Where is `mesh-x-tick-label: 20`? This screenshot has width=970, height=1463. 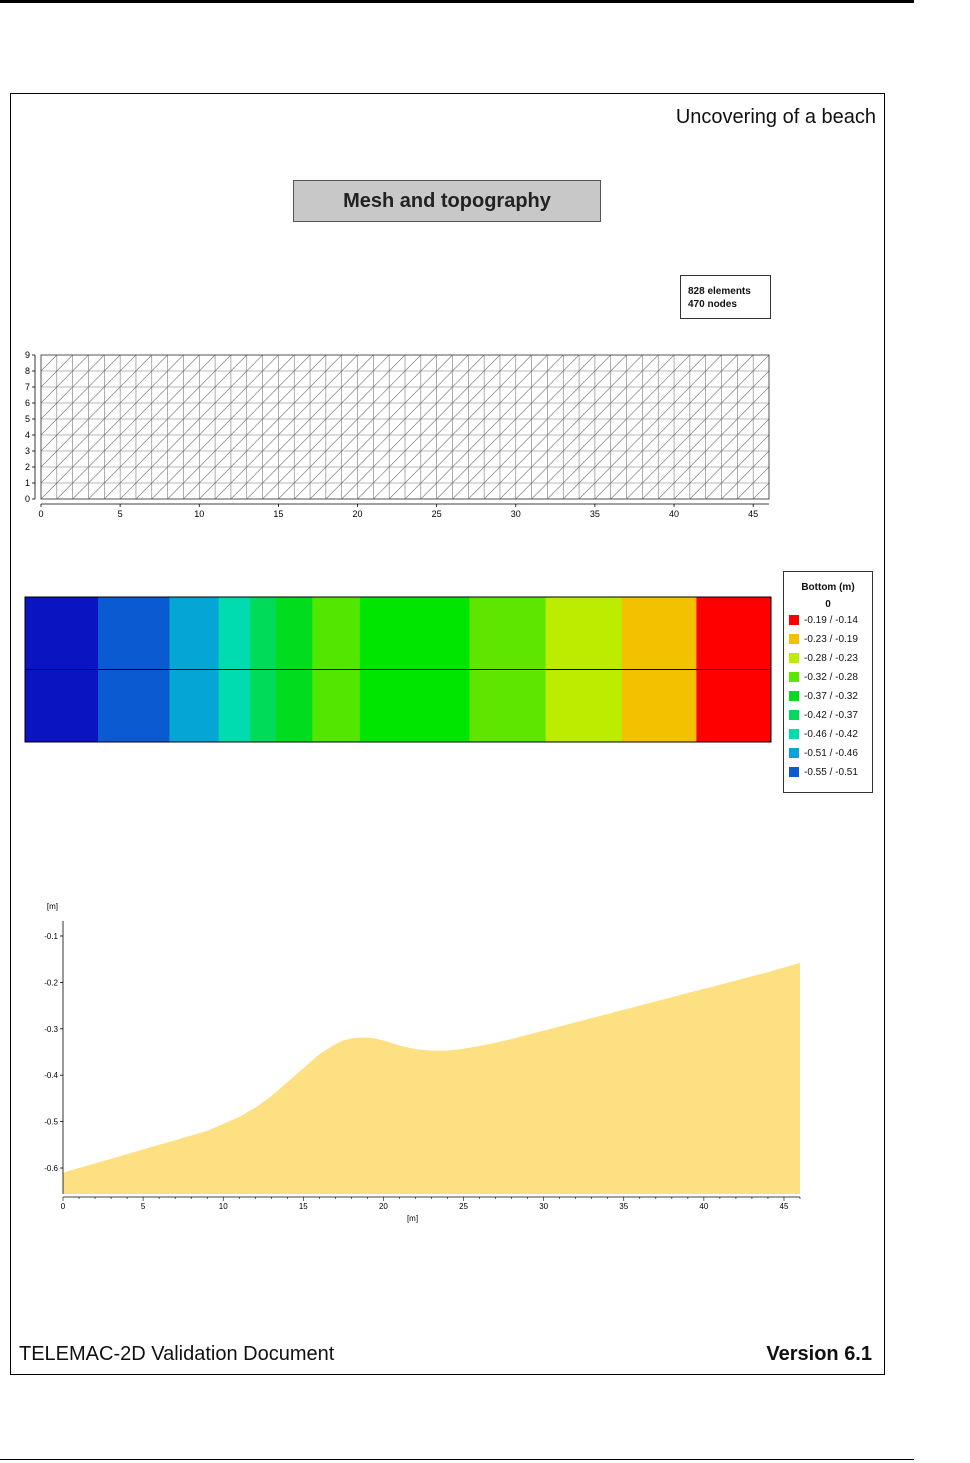
mesh-x-tick-label: 20 is located at coordinates (358, 514).